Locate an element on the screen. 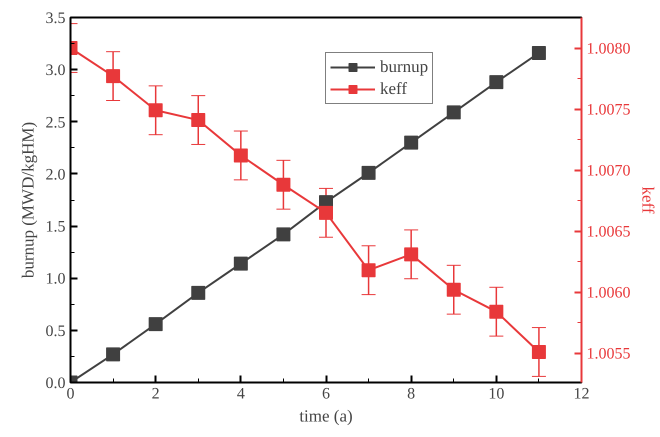  legend-label: burnup is located at coordinates (404, 67).